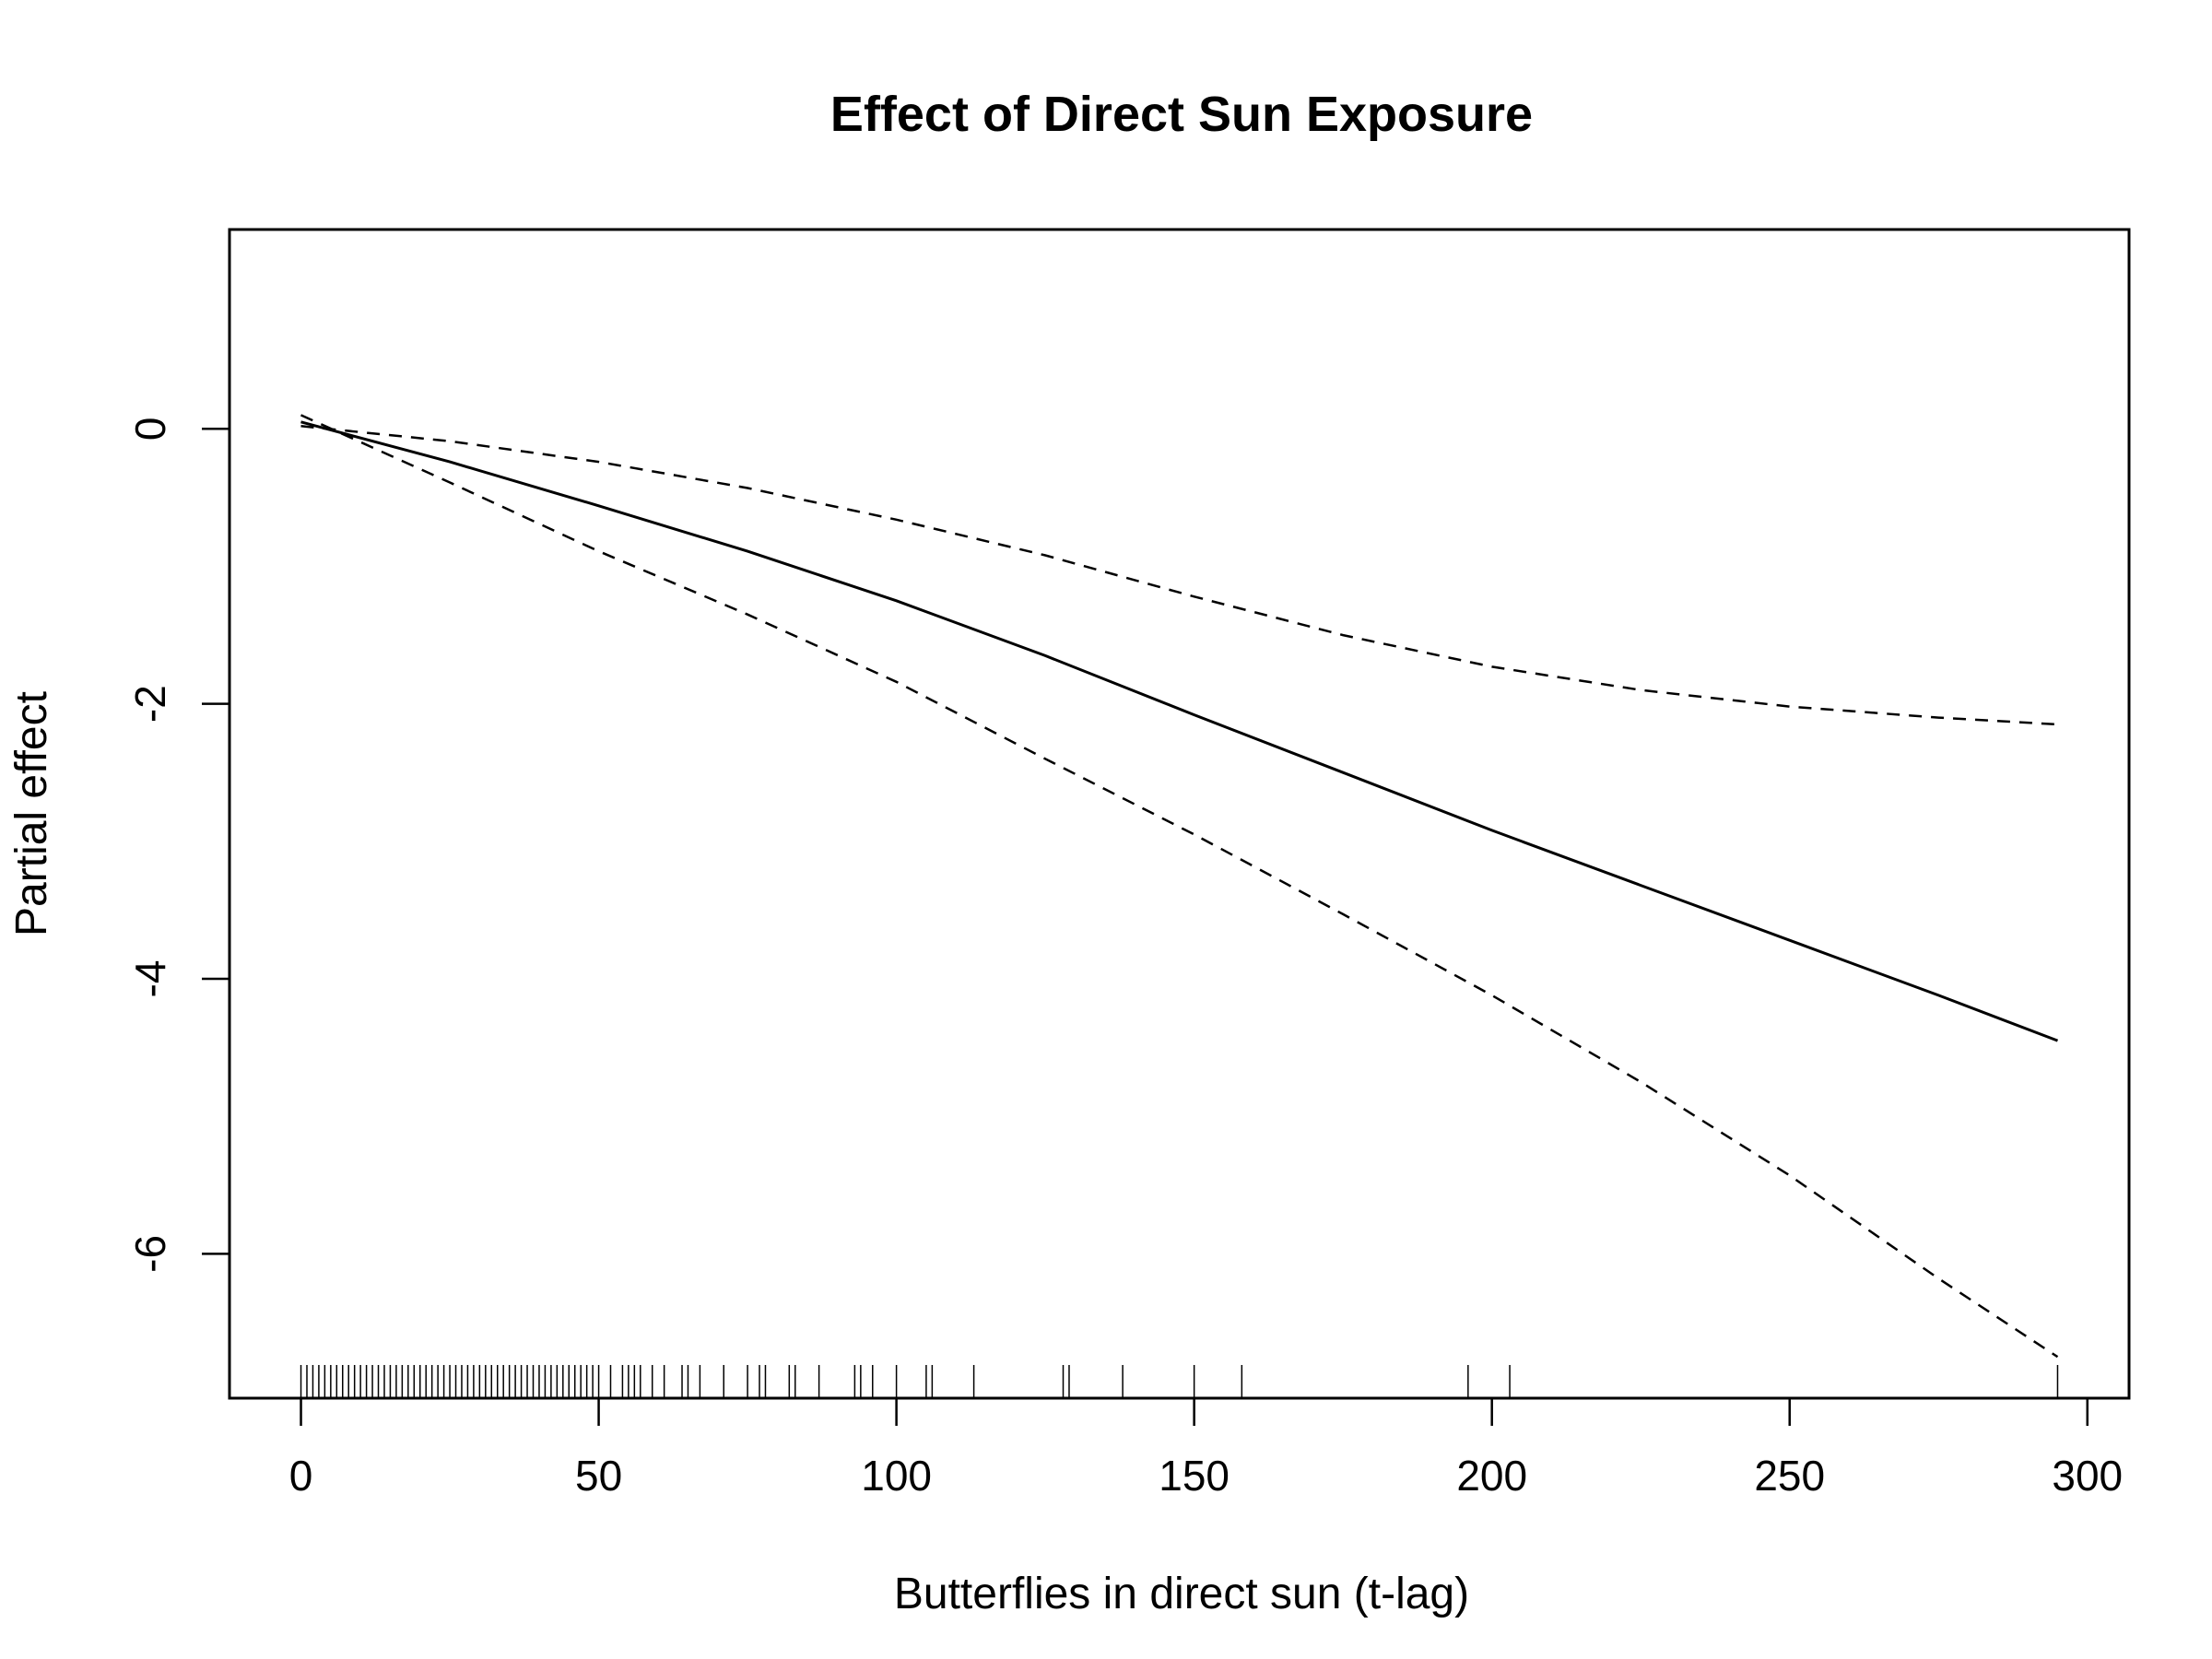 This screenshot has width=2212, height=1659. Describe the element at coordinates (1181, 1594) in the screenshot. I see `x-axis-label: Butterflies in direct sun (t-lag)` at that location.